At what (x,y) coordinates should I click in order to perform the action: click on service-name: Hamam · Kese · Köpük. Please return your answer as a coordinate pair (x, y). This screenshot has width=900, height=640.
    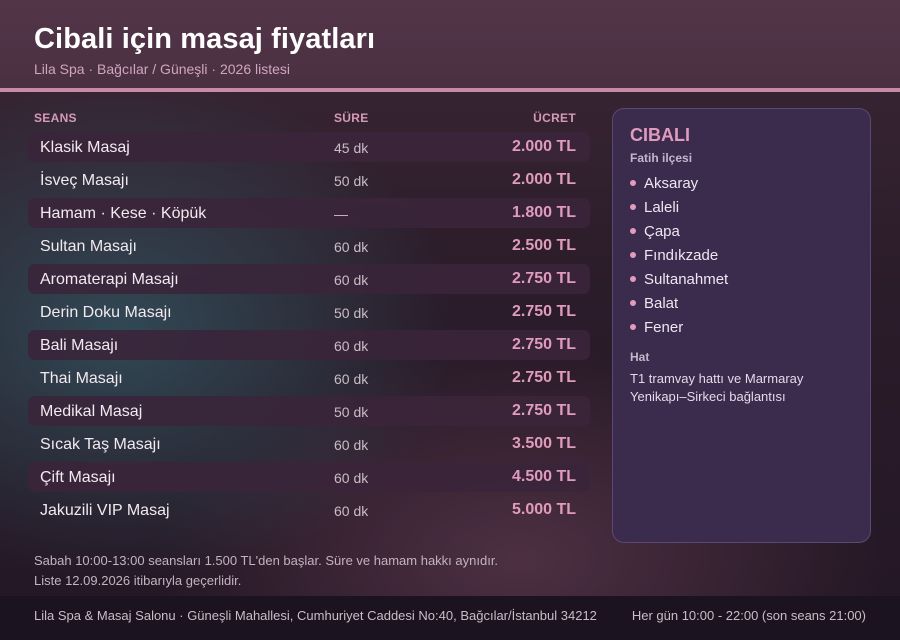
    Looking at the image, I should click on (123, 213).